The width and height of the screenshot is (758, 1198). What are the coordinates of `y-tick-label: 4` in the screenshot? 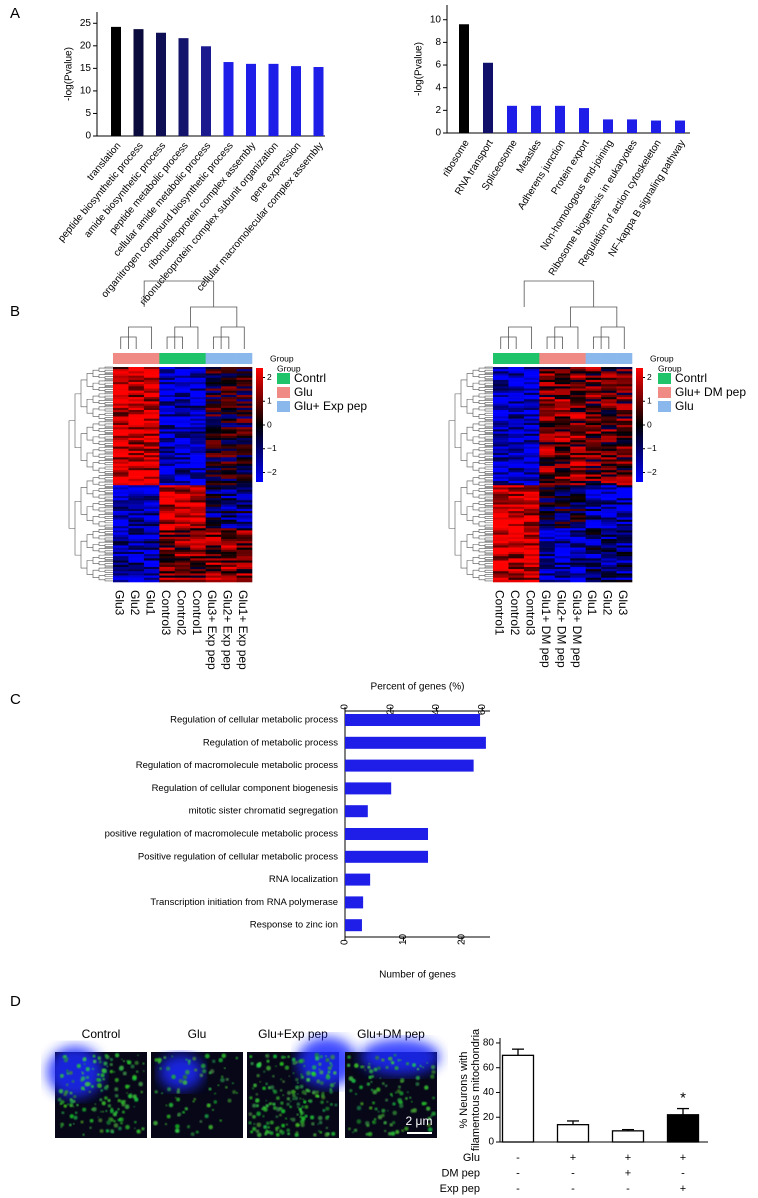 It's located at (438, 87).